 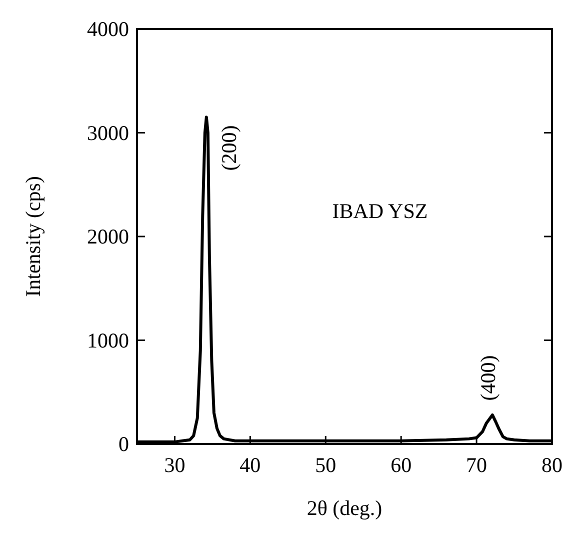 What do you see at coordinates (229, 148) in the screenshot?
I see `annotation: (200)` at bounding box center [229, 148].